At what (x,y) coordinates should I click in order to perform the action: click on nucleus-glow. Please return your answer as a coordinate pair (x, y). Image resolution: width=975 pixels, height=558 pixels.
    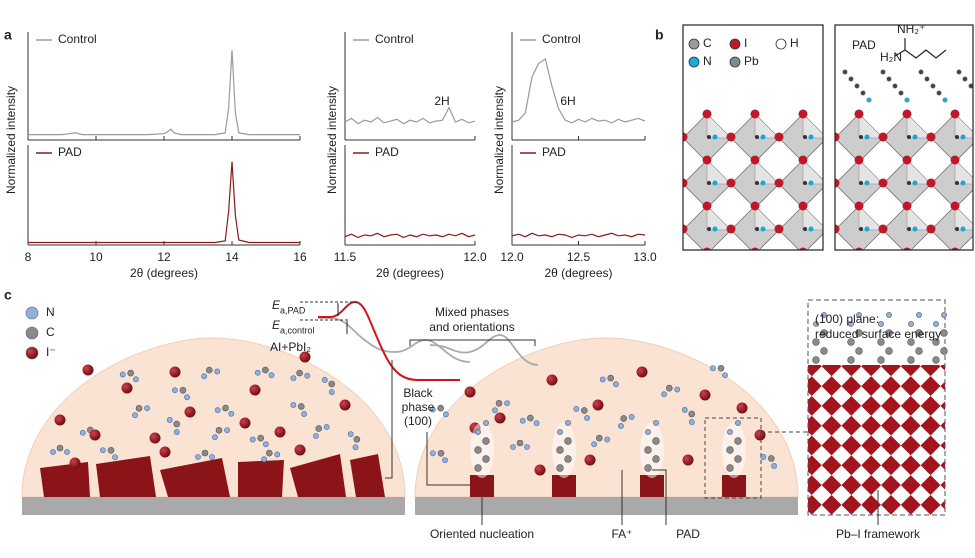
    Looking at the image, I should click on (734, 450).